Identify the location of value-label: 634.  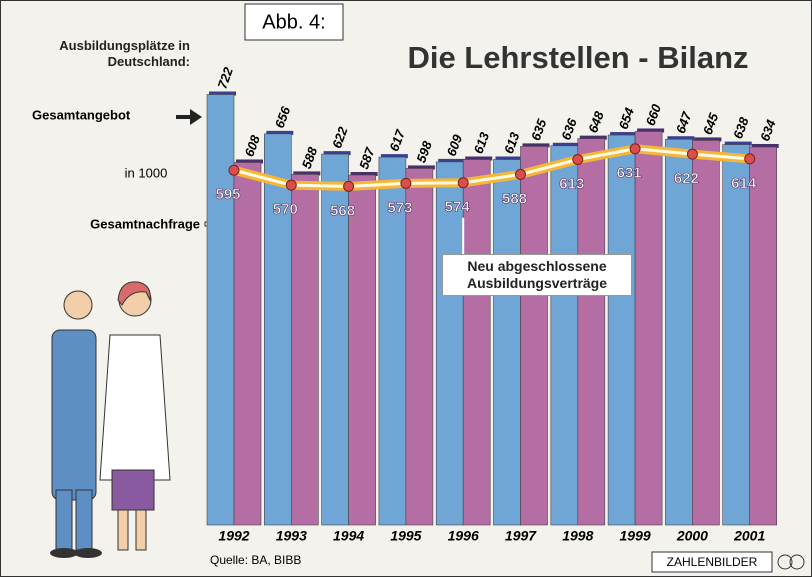
(768, 130).